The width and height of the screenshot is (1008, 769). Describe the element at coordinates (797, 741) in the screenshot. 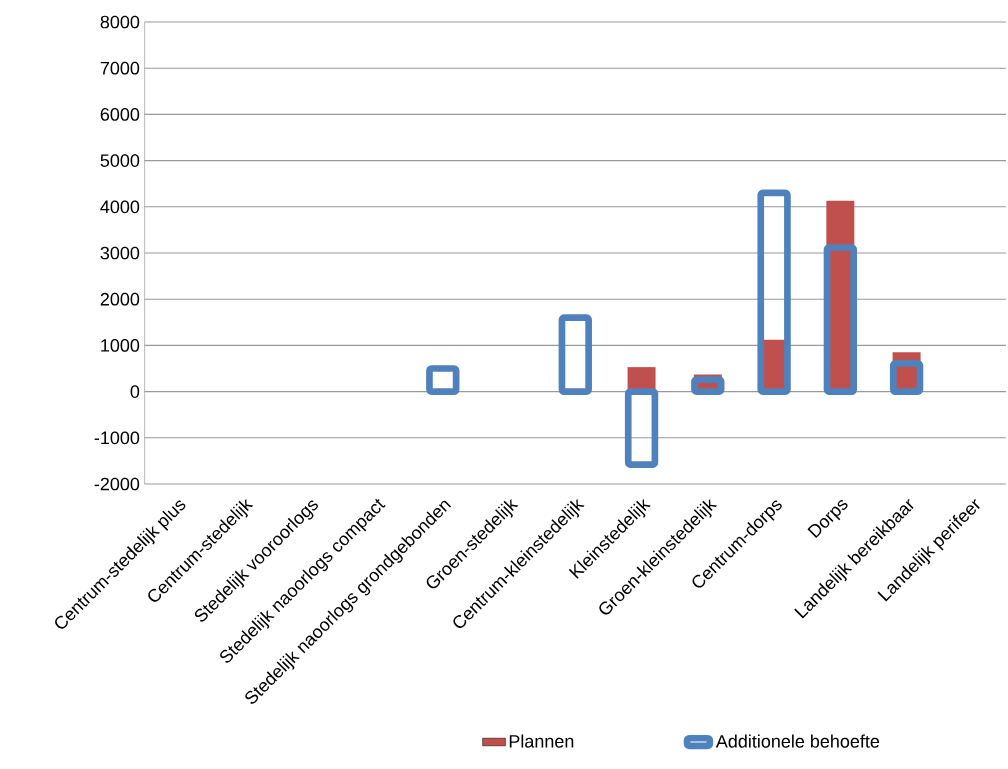

I see `legend-label: Additionele behoefte` at that location.